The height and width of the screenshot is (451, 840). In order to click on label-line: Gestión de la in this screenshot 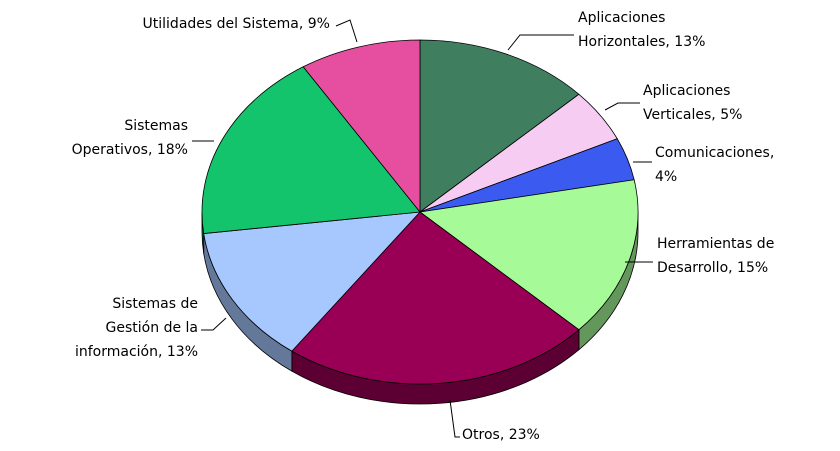, I will do `click(152, 328)`.